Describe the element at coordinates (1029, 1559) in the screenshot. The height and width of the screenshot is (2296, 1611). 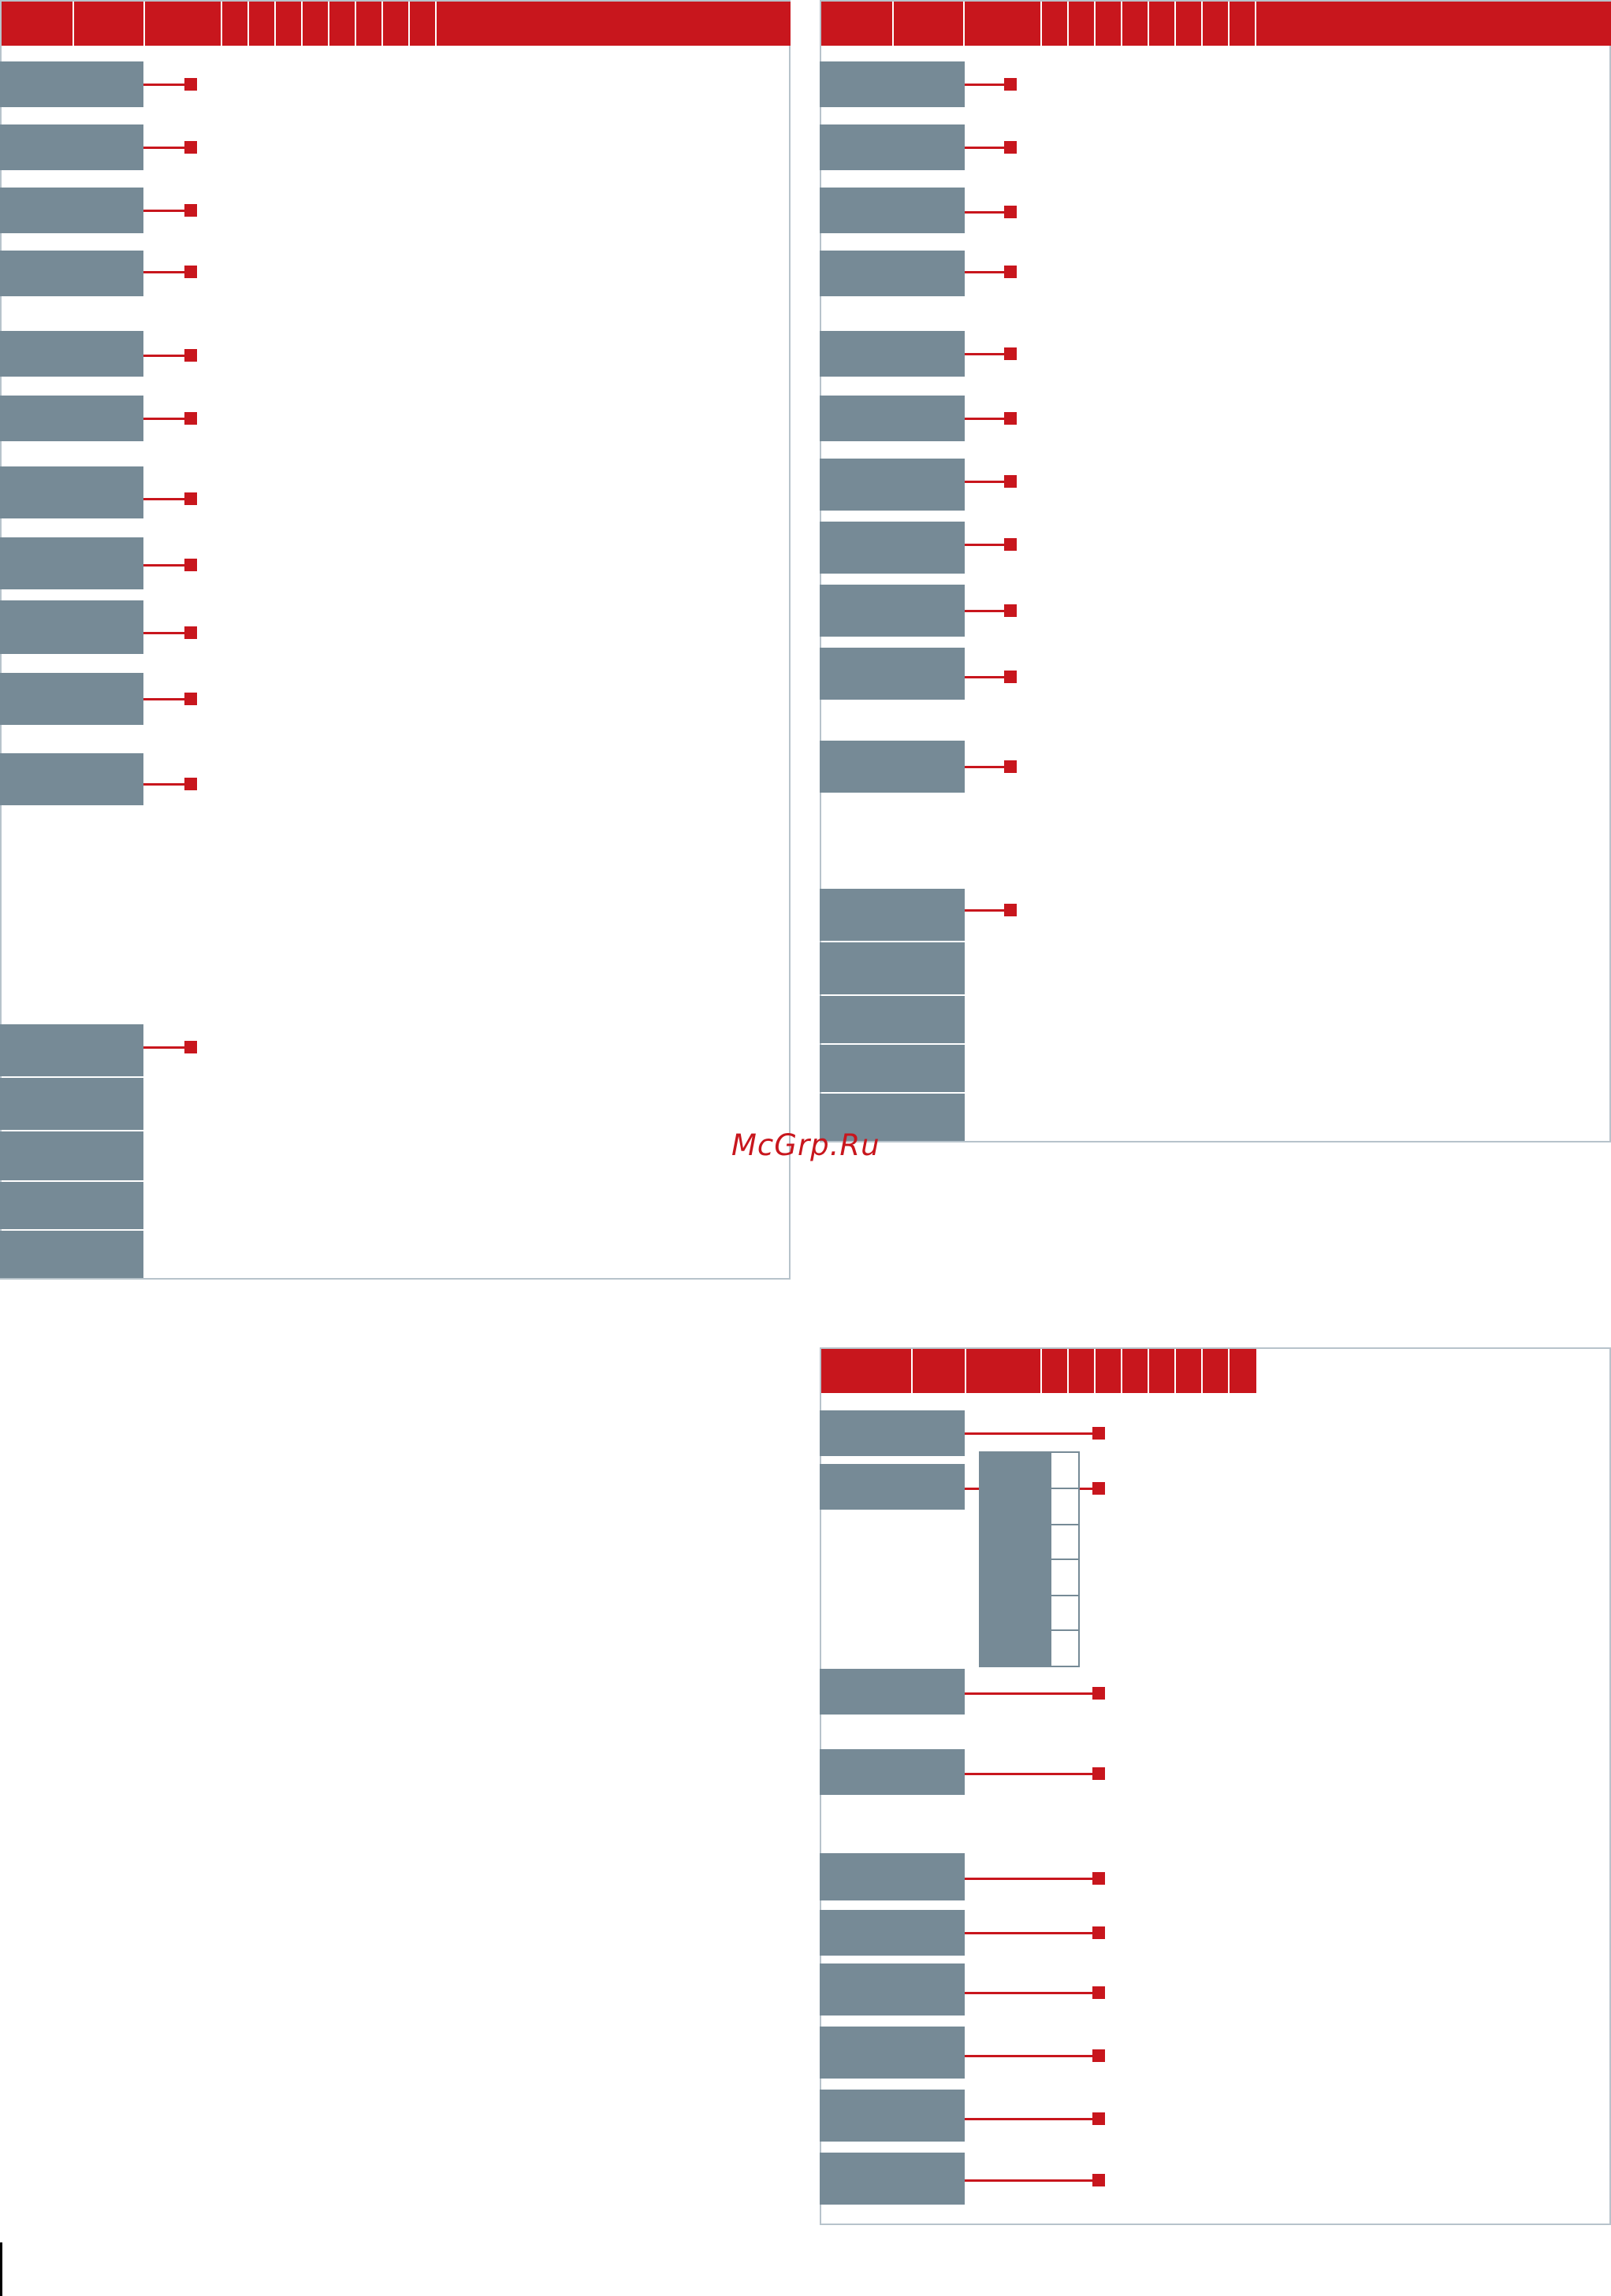
I see `sub-table` at that location.